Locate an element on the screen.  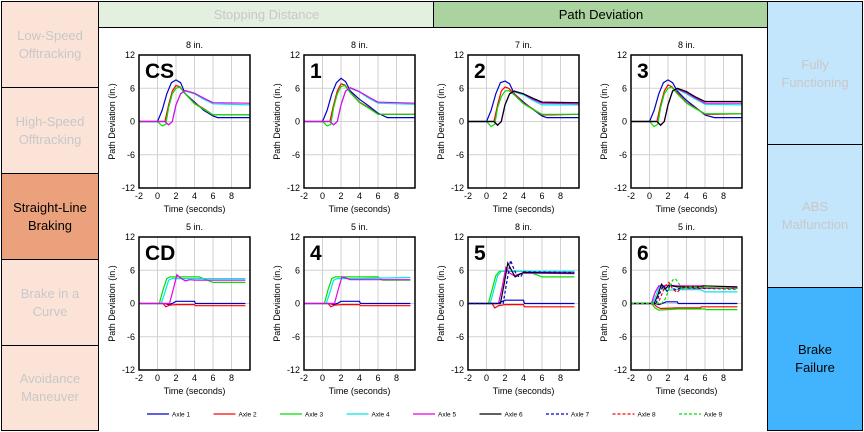
x-tick-label: 6 is located at coordinates (212, 196).